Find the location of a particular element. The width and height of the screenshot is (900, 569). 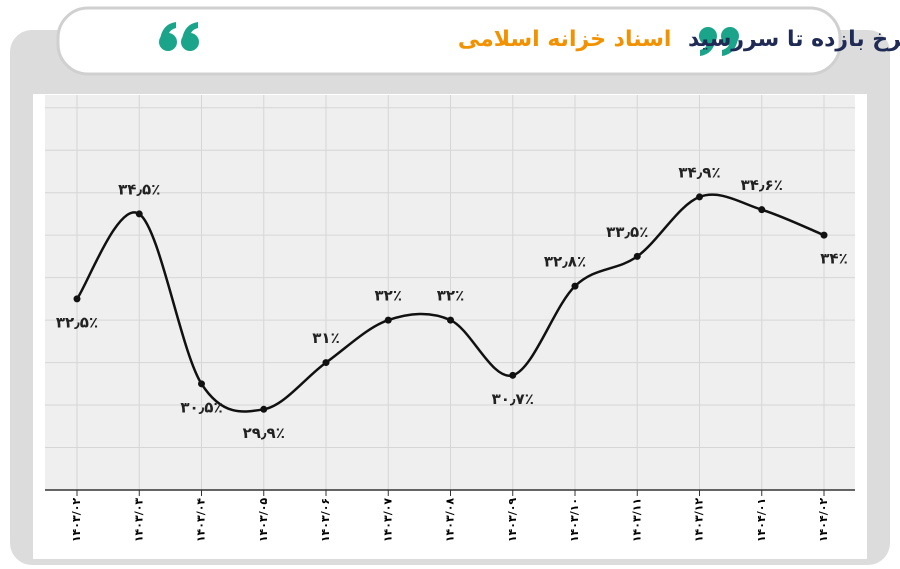

x-tick-label: ۱۴۰۳/۱۱ is located at coordinates (636, 520).